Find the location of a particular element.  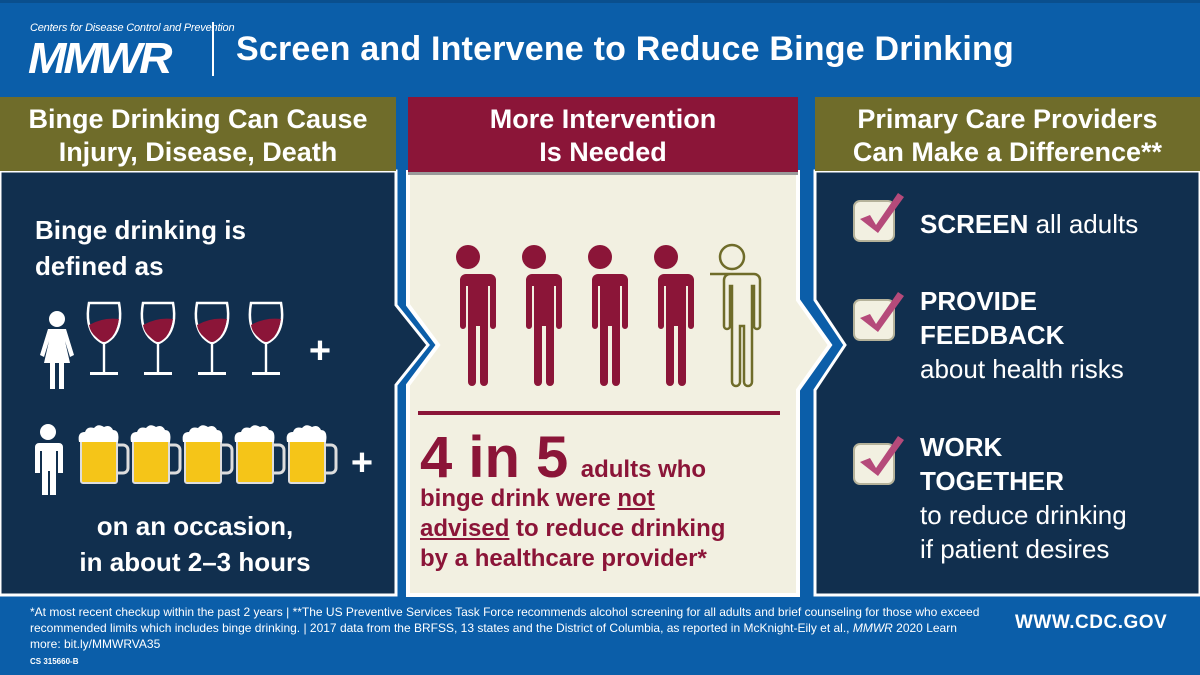

action-text: if patient desires is located at coordinates (1015, 549).